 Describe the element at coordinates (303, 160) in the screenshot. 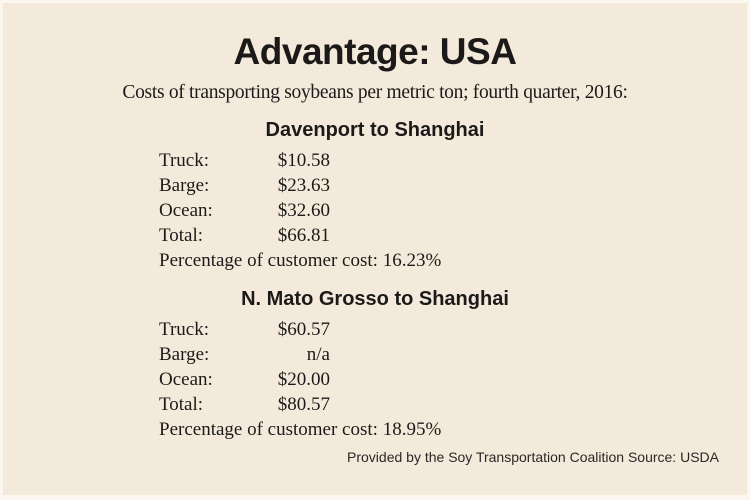

I see `cost-value: $10.58` at that location.